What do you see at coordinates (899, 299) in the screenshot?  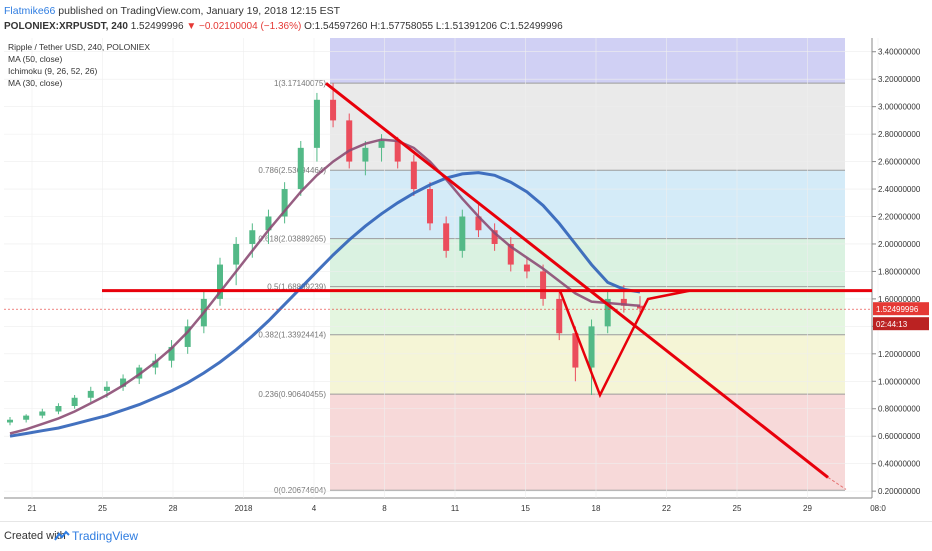 I see `y-tick-label: 1.60000000` at bounding box center [899, 299].